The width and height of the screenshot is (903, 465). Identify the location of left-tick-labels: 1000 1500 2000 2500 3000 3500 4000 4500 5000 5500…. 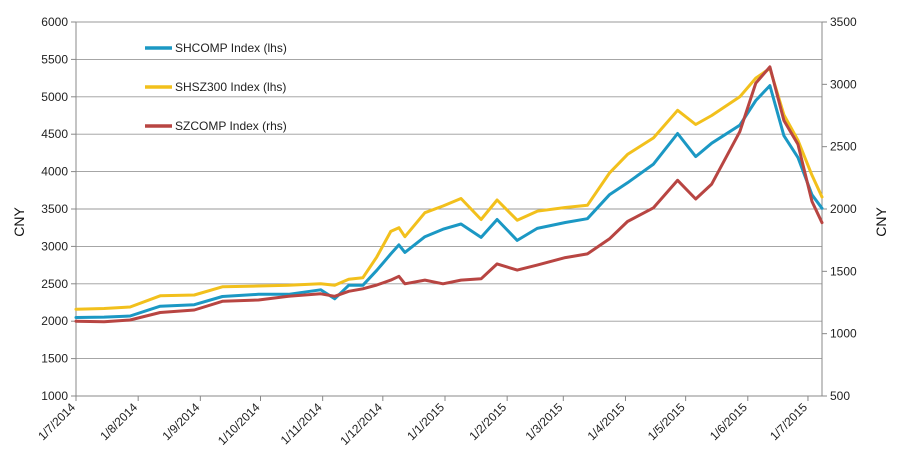
(58, 209).